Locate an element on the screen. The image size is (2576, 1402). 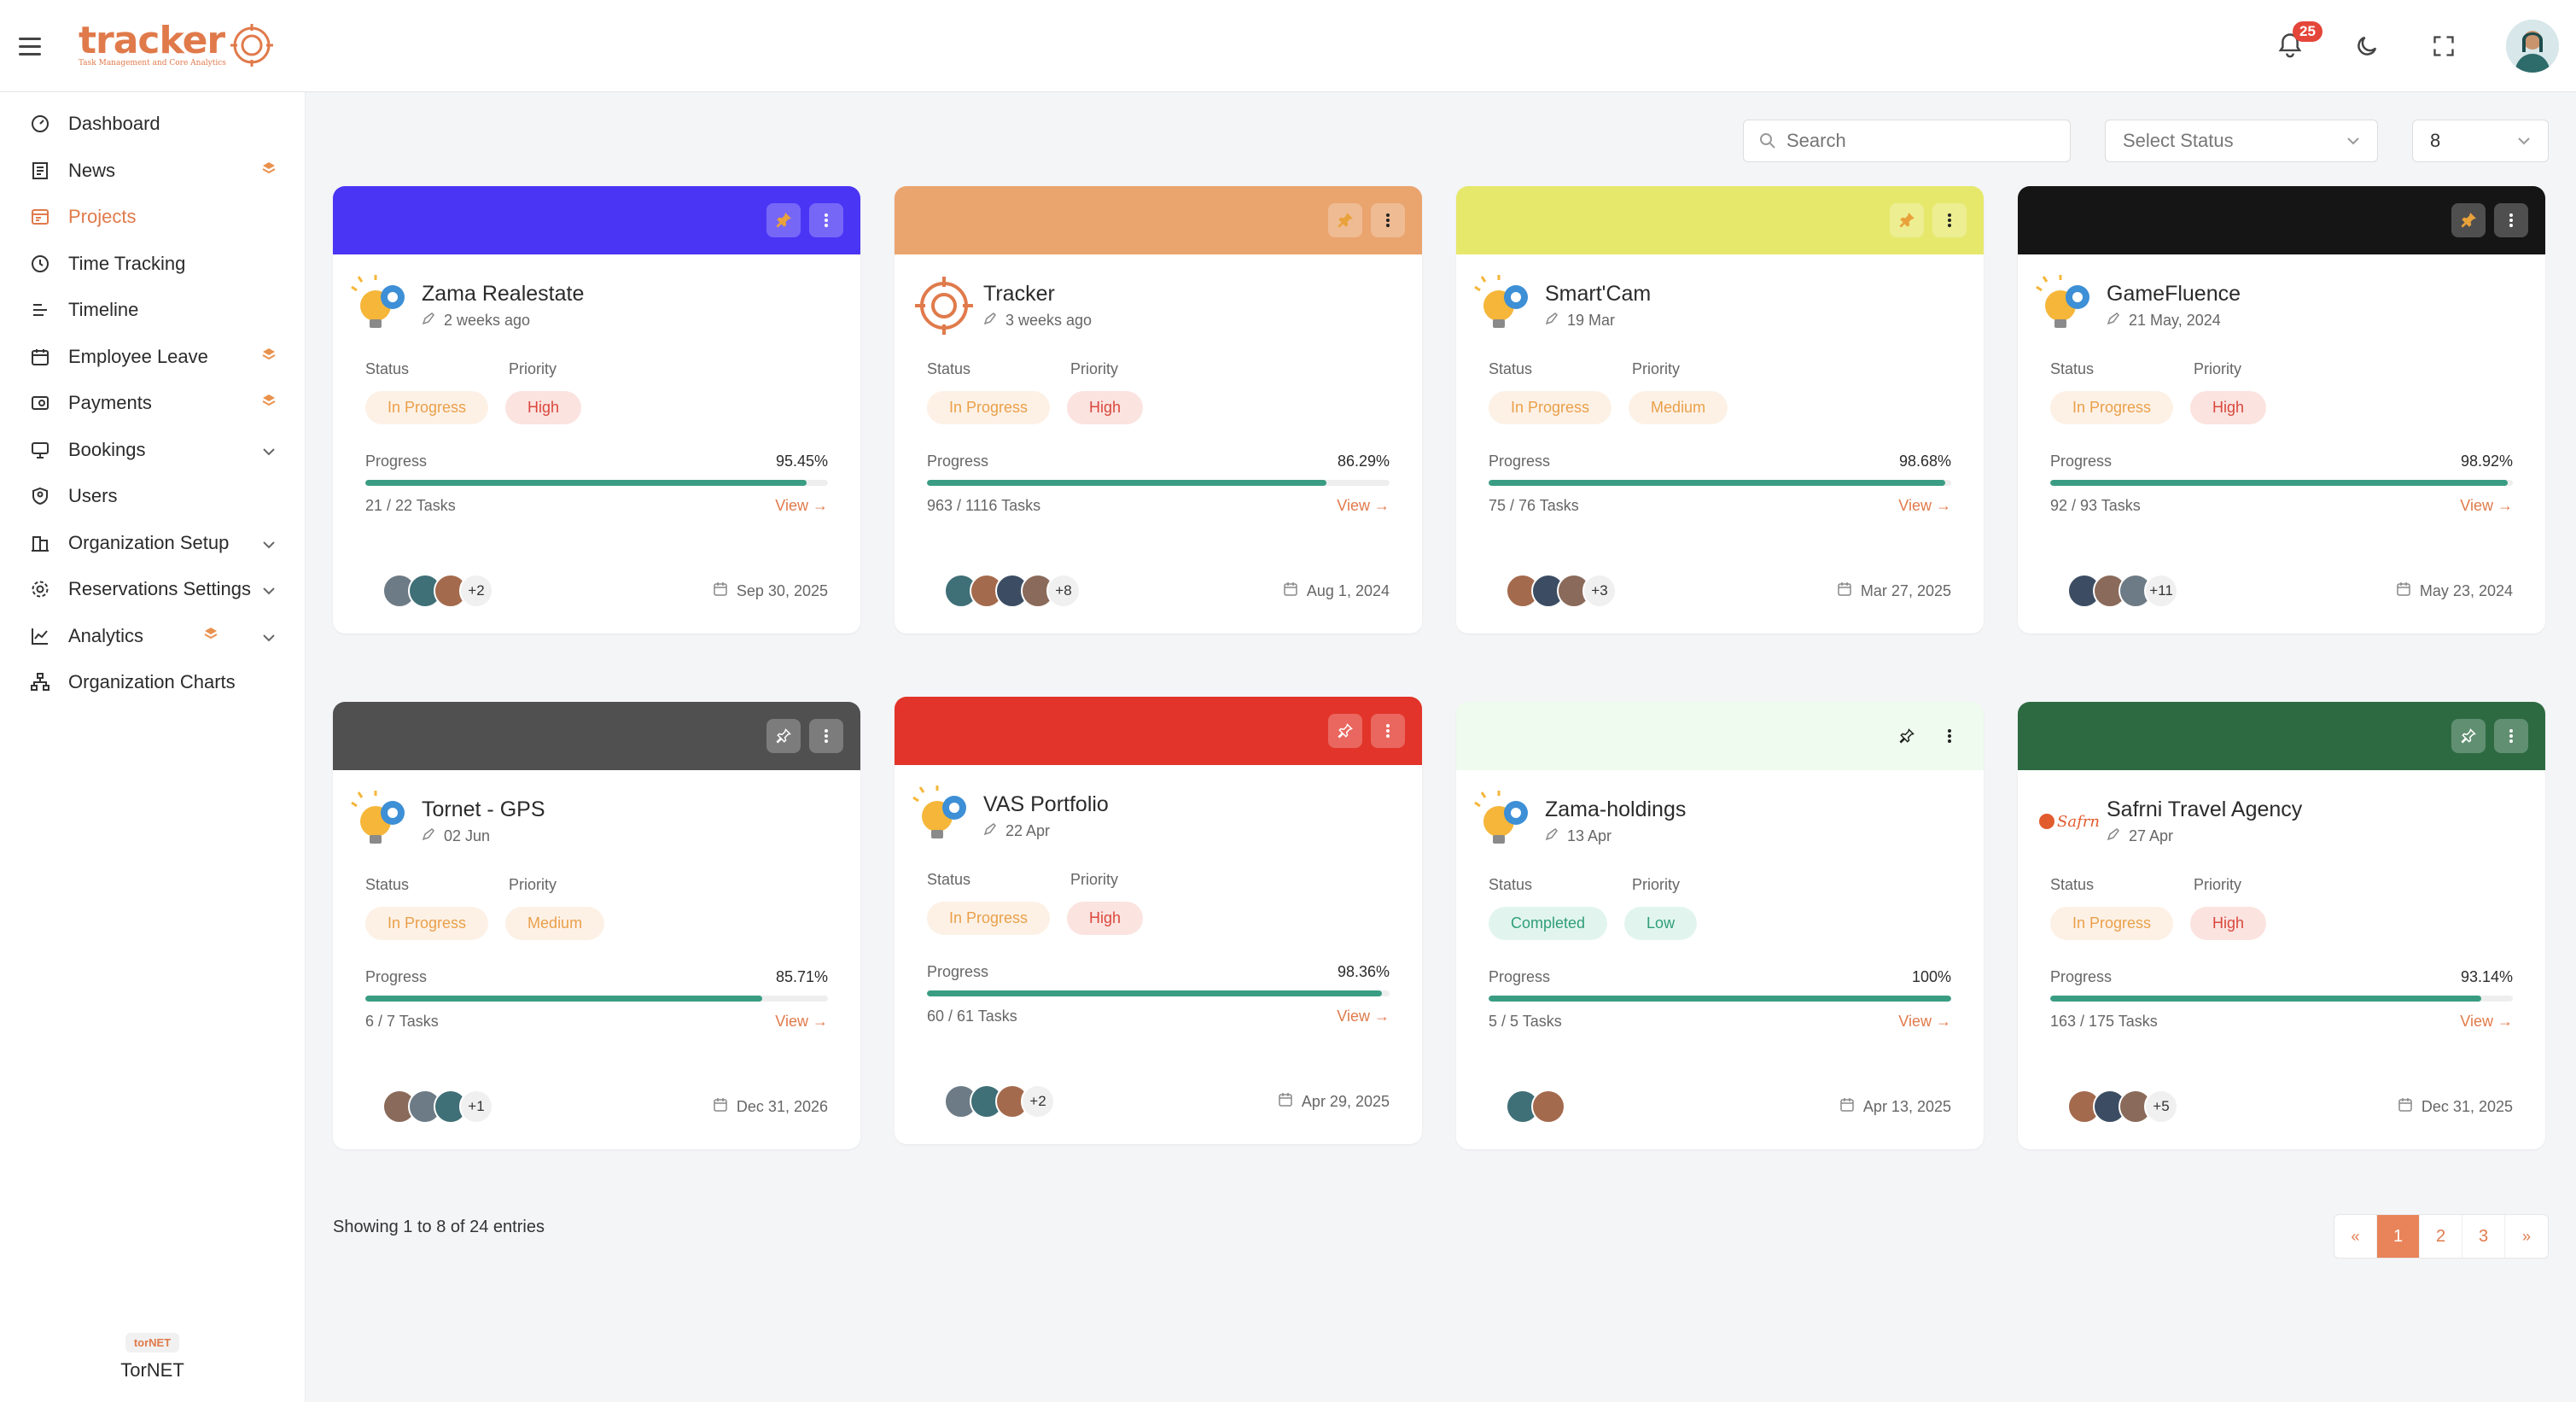
more-members-count: +11 is located at coordinates (2161, 591).